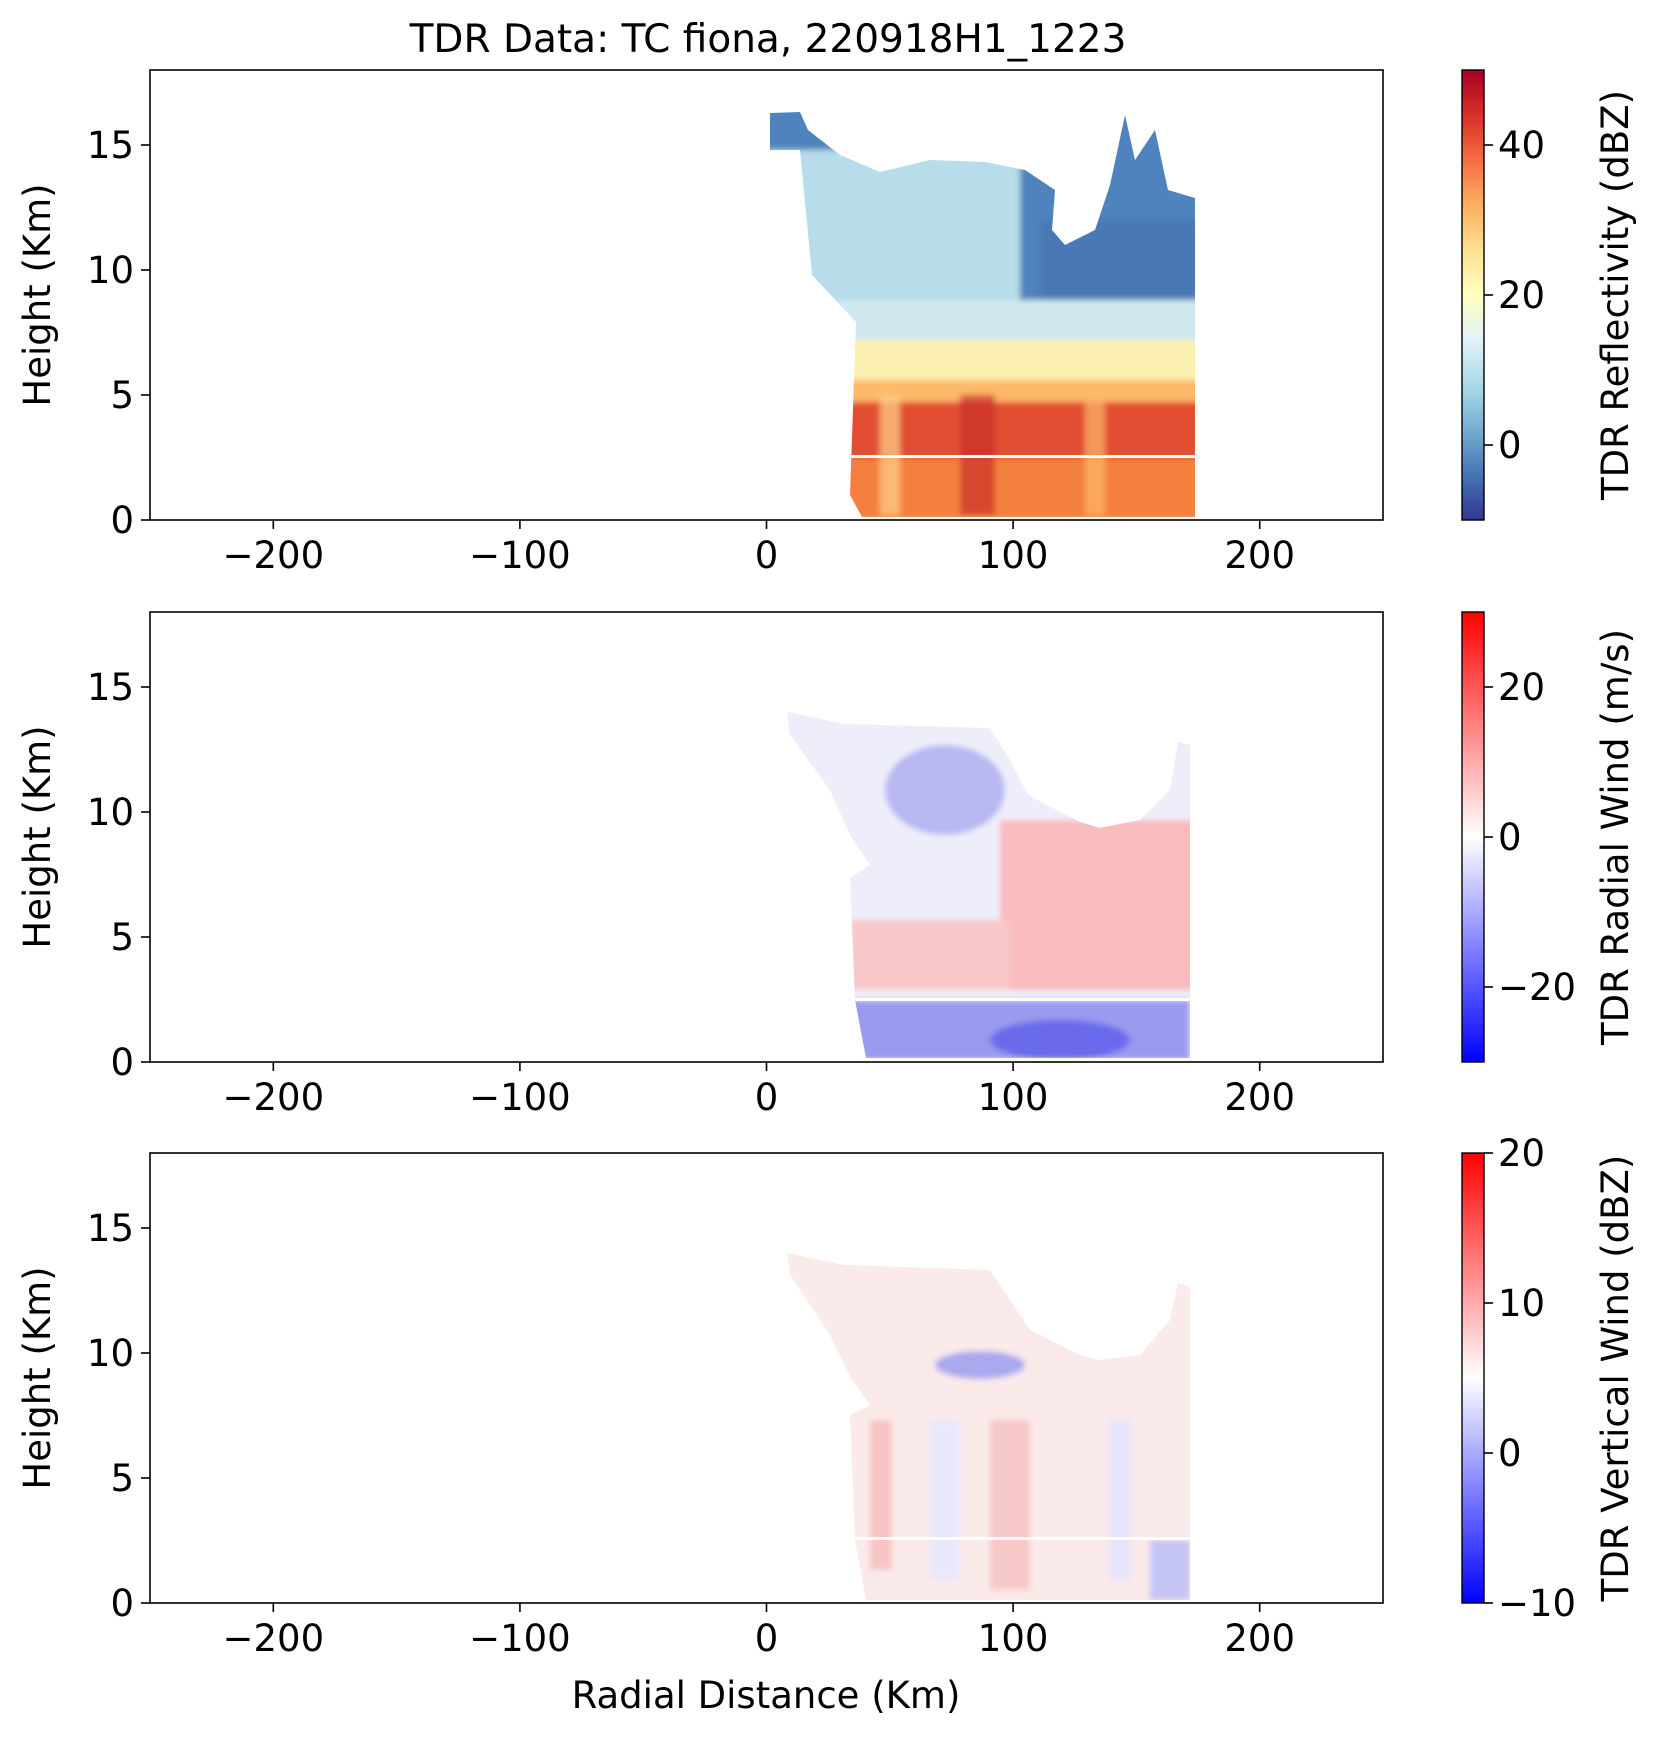 The width and height of the screenshot is (1677, 1747). I want to click on colorbar-tick-label: 40, so click(1521, 145).